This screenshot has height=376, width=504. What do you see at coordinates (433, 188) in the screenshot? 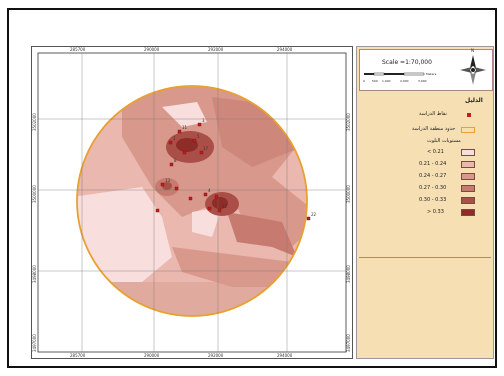
I see `class-label: 0.27 - 0.30` at bounding box center [433, 188].